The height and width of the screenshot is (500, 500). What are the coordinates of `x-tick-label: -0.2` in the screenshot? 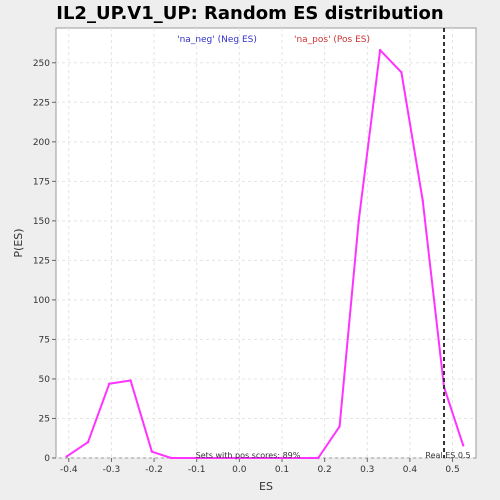 It's located at (154, 470).